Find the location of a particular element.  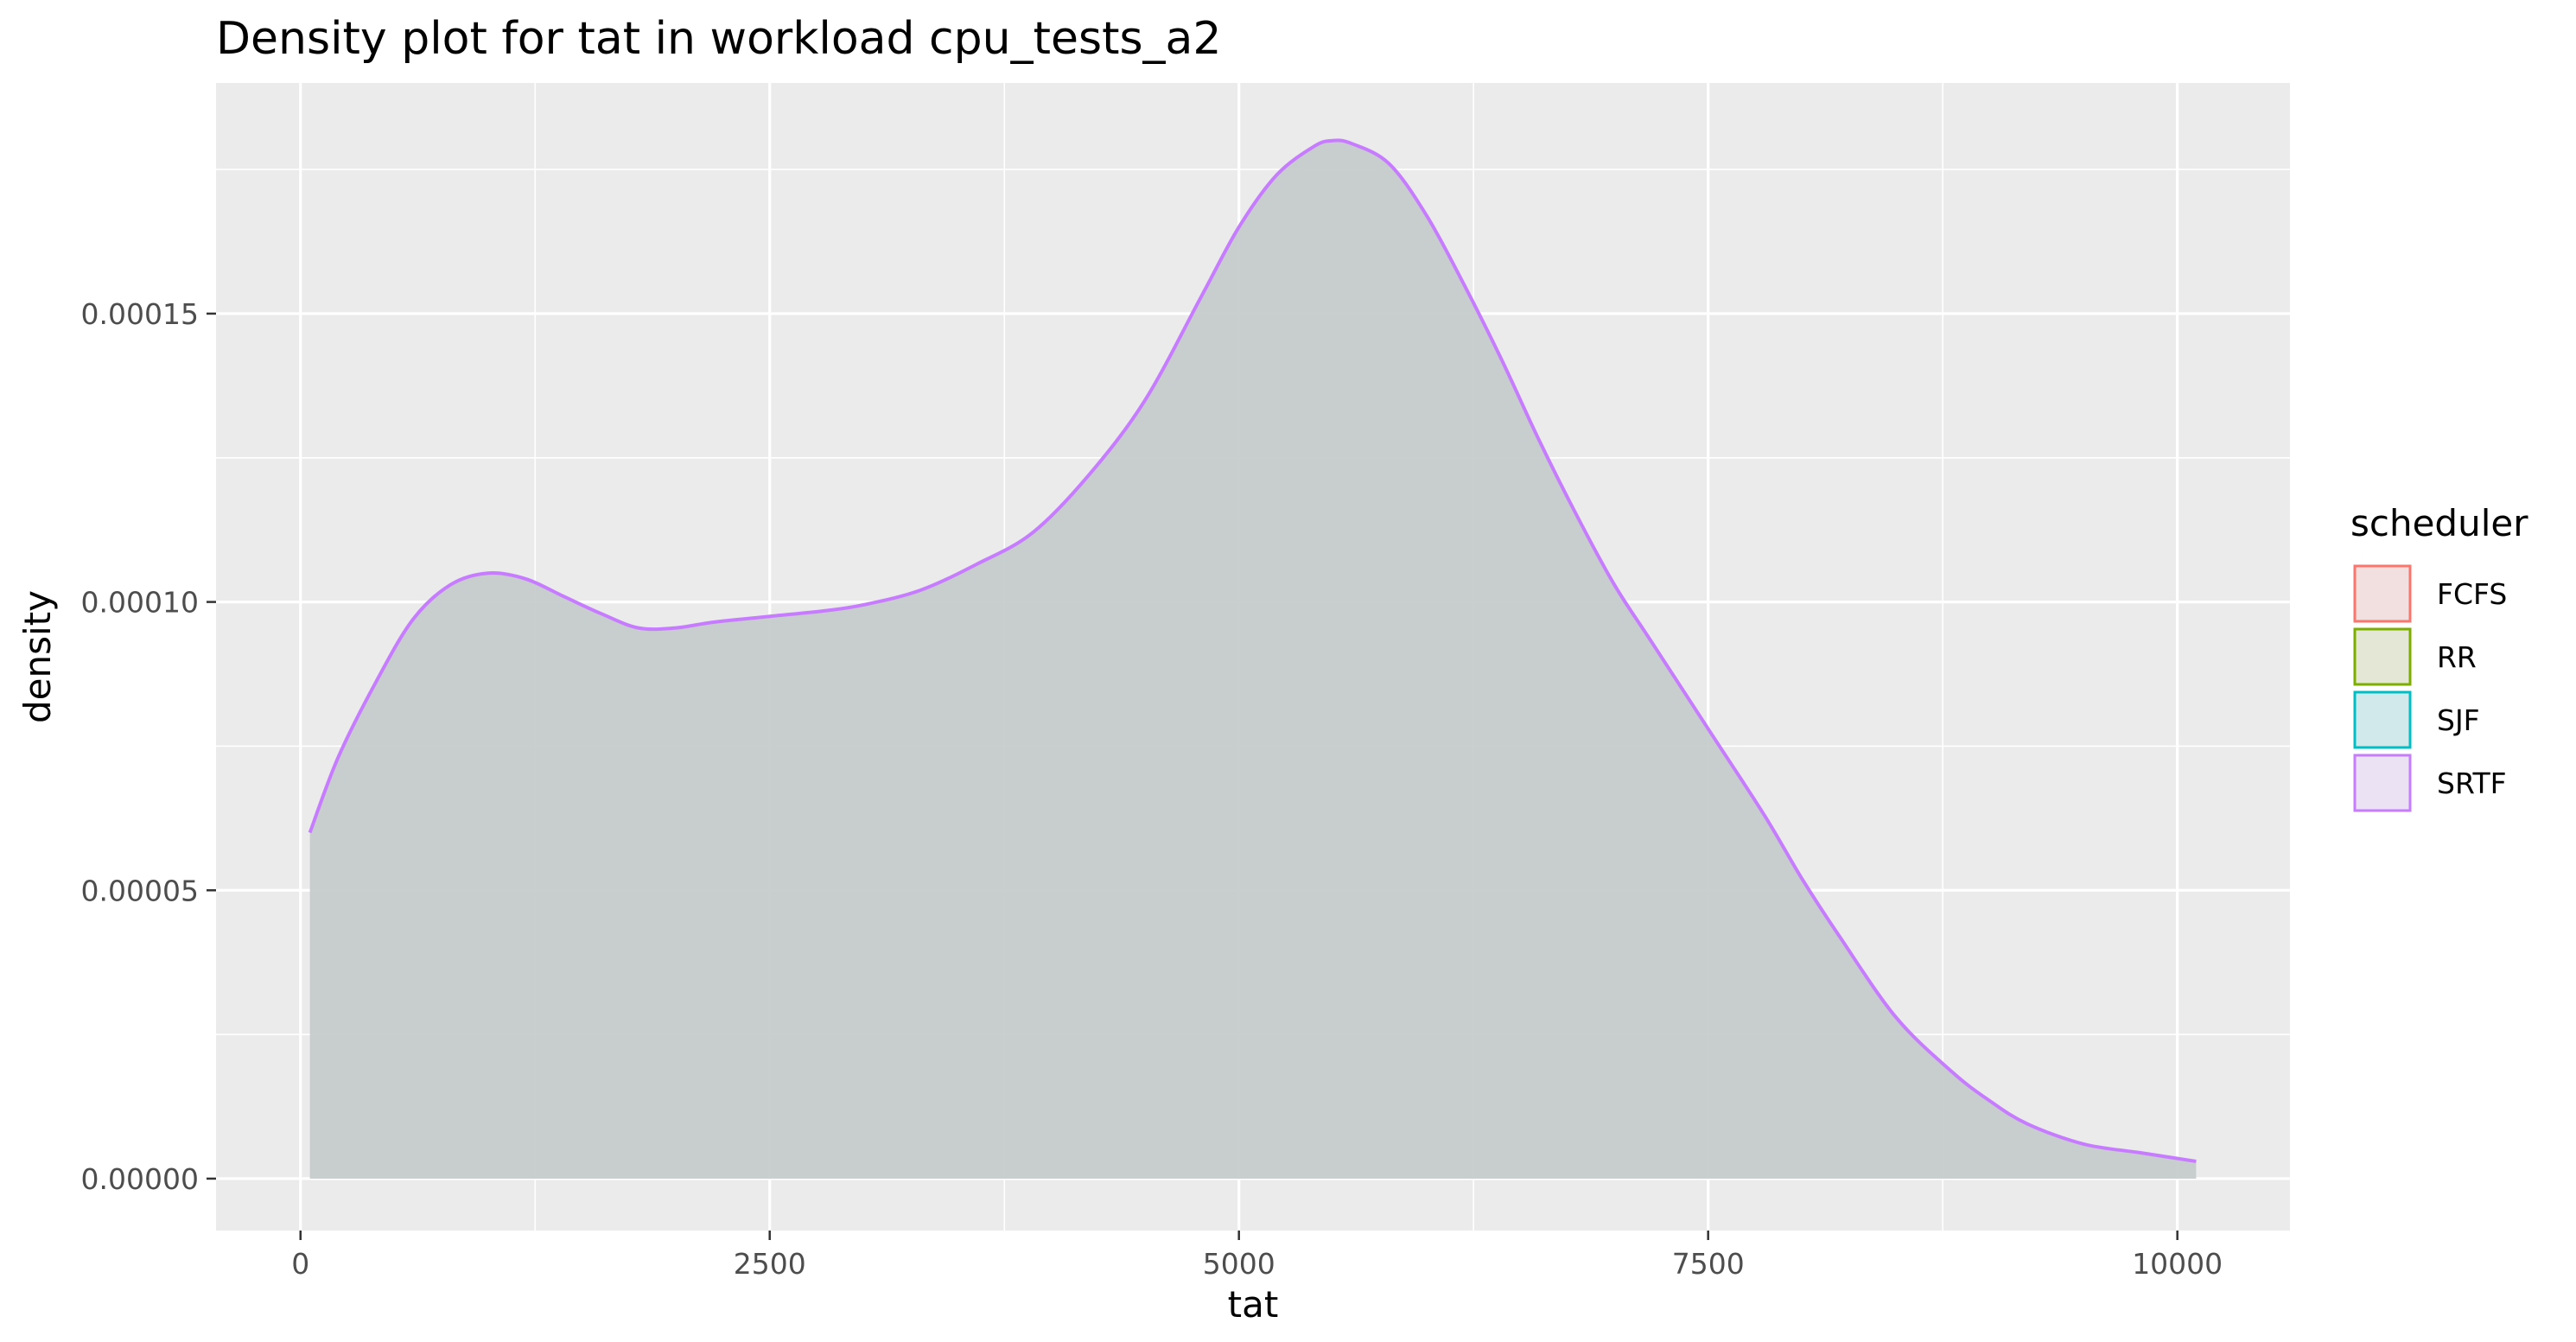

x-axis: 0 2500 5000 7500 10000 is located at coordinates (1257, 1256).